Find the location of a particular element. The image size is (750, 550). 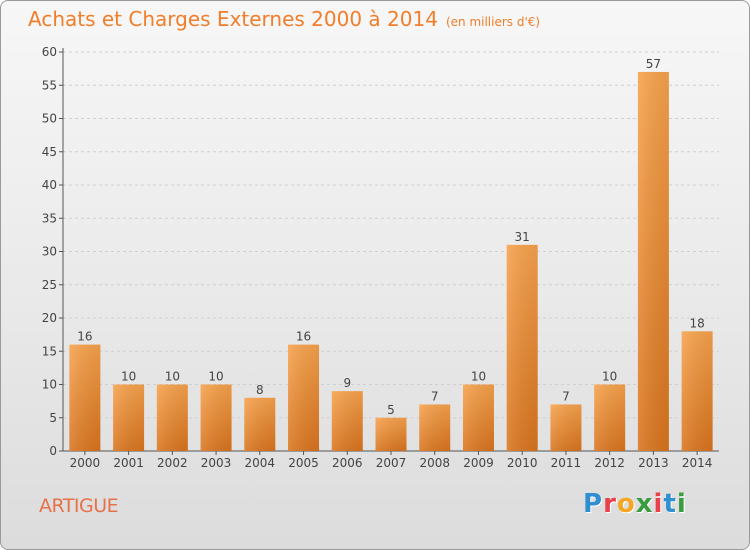

chart-title-text: Achats et Charges Externes 2000 à 2014 is located at coordinates (233, 19).